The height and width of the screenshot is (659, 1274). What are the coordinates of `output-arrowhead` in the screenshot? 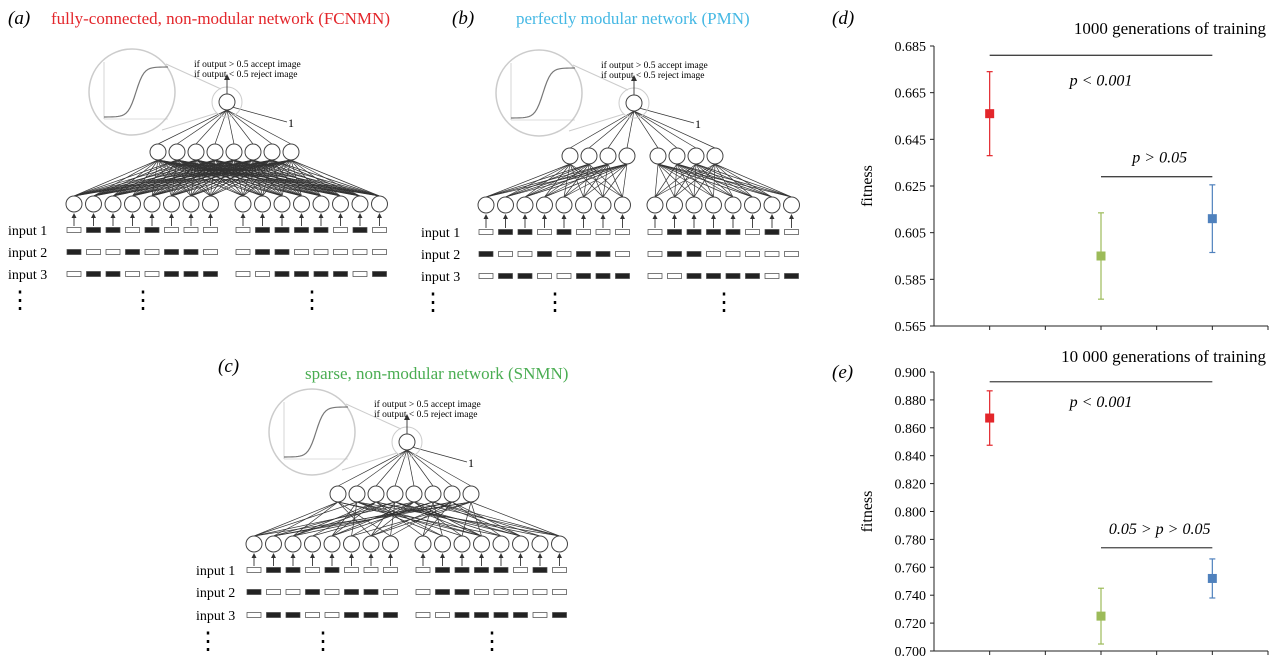 It's located at (227, 77).